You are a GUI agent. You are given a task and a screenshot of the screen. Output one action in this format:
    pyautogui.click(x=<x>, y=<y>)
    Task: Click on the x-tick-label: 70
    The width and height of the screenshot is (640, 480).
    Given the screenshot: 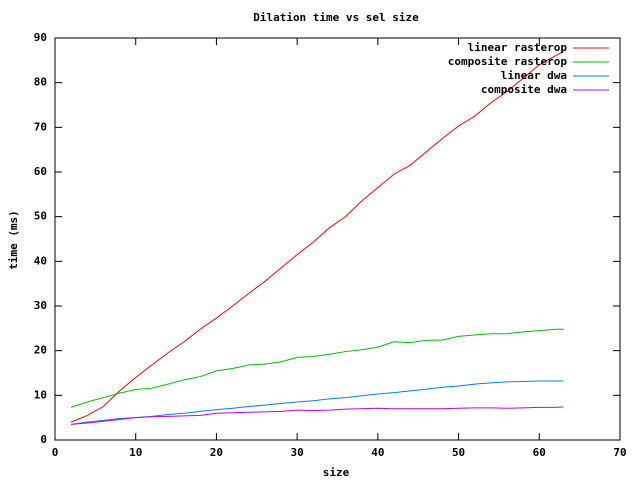 What is the action you would take?
    pyautogui.click(x=619, y=452)
    